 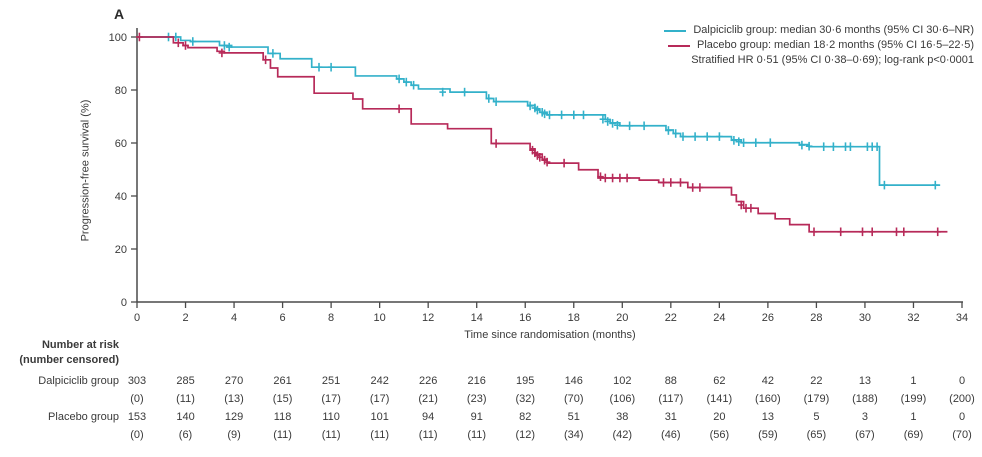 I want to click on risk-at-risk-value: 94, so click(x=428, y=417).